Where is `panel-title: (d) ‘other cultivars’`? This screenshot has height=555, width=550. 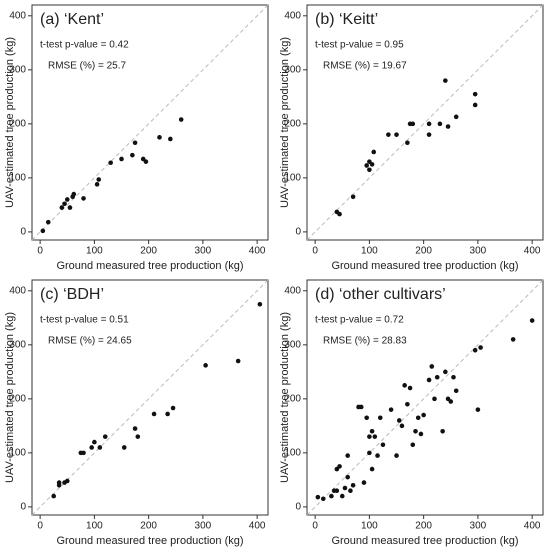
panel-title: (d) ‘other cultivars’ is located at coordinates (380, 294).